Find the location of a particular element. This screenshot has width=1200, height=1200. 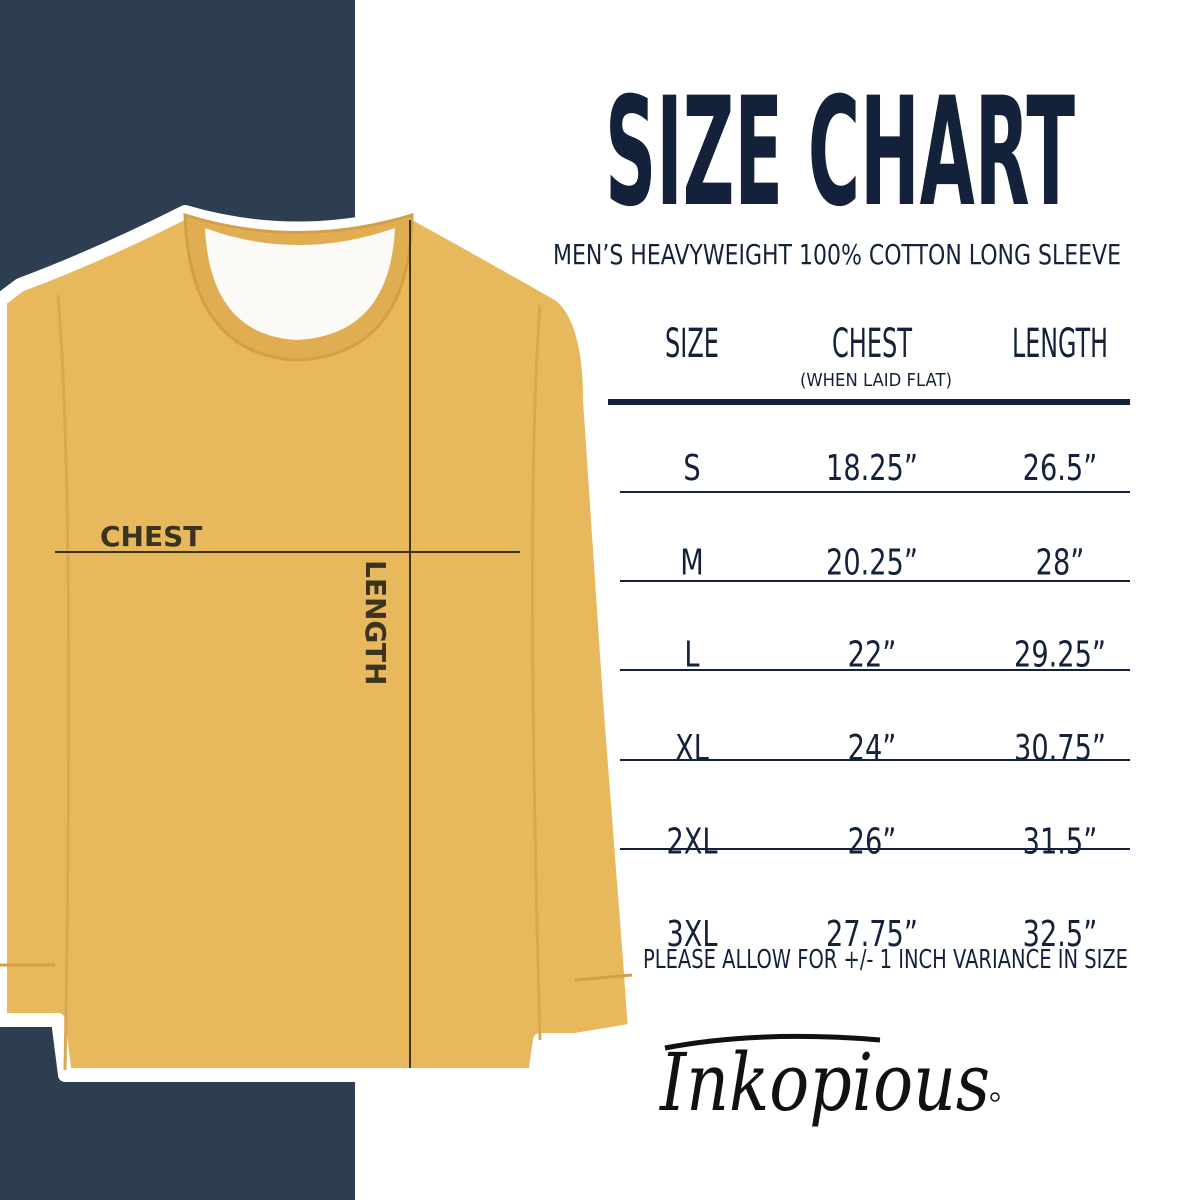

page-title: SIZE CHART is located at coordinates (840, 153).